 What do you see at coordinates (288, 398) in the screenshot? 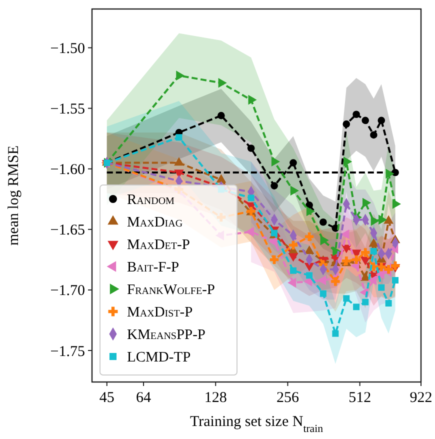
I see `x-tick-label: 256` at bounding box center [288, 398].